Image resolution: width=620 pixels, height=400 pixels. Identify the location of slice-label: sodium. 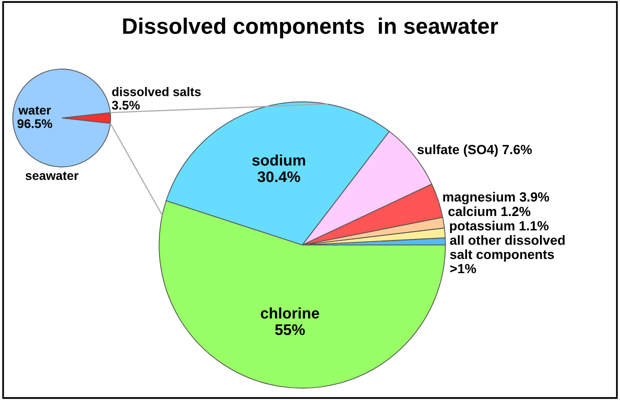
(279, 160).